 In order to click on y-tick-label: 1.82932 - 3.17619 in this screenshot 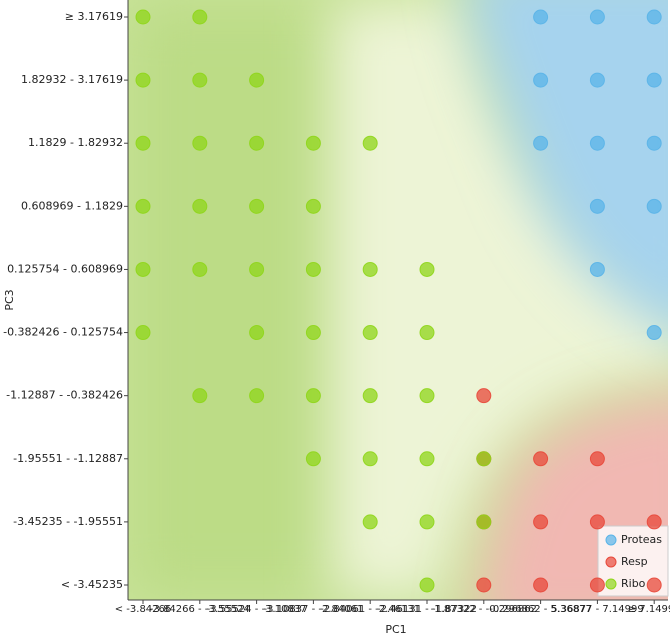, I will do `click(72, 79)`.